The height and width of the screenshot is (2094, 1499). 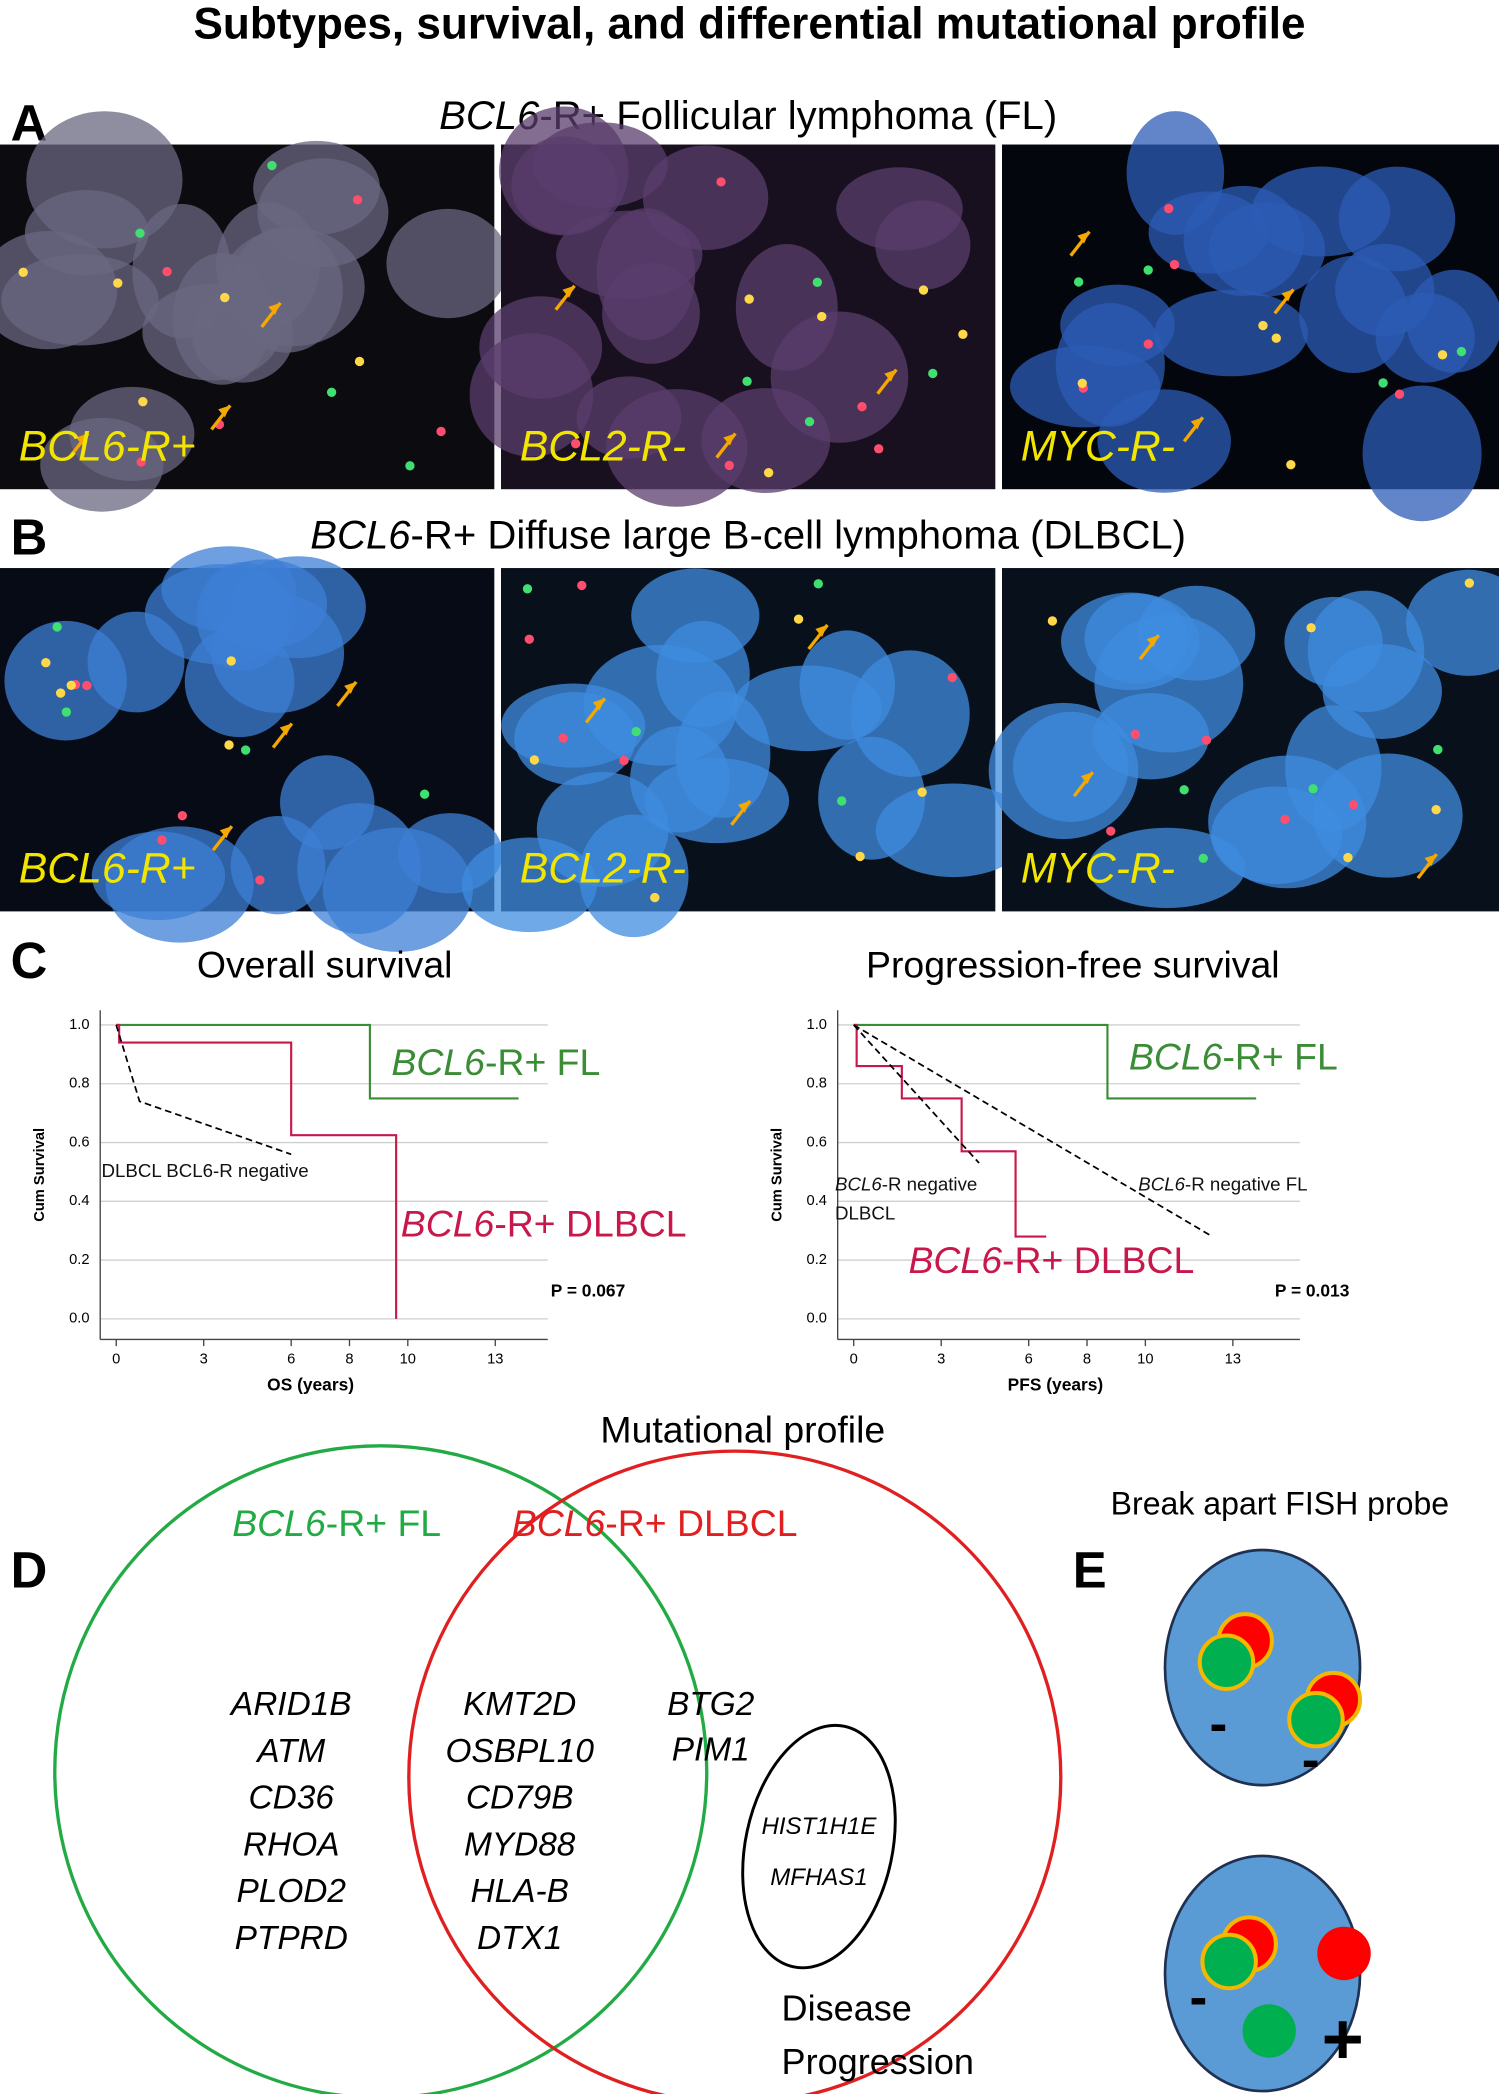 I want to click on y-tick-label: 0.4, so click(x=817, y=1201).